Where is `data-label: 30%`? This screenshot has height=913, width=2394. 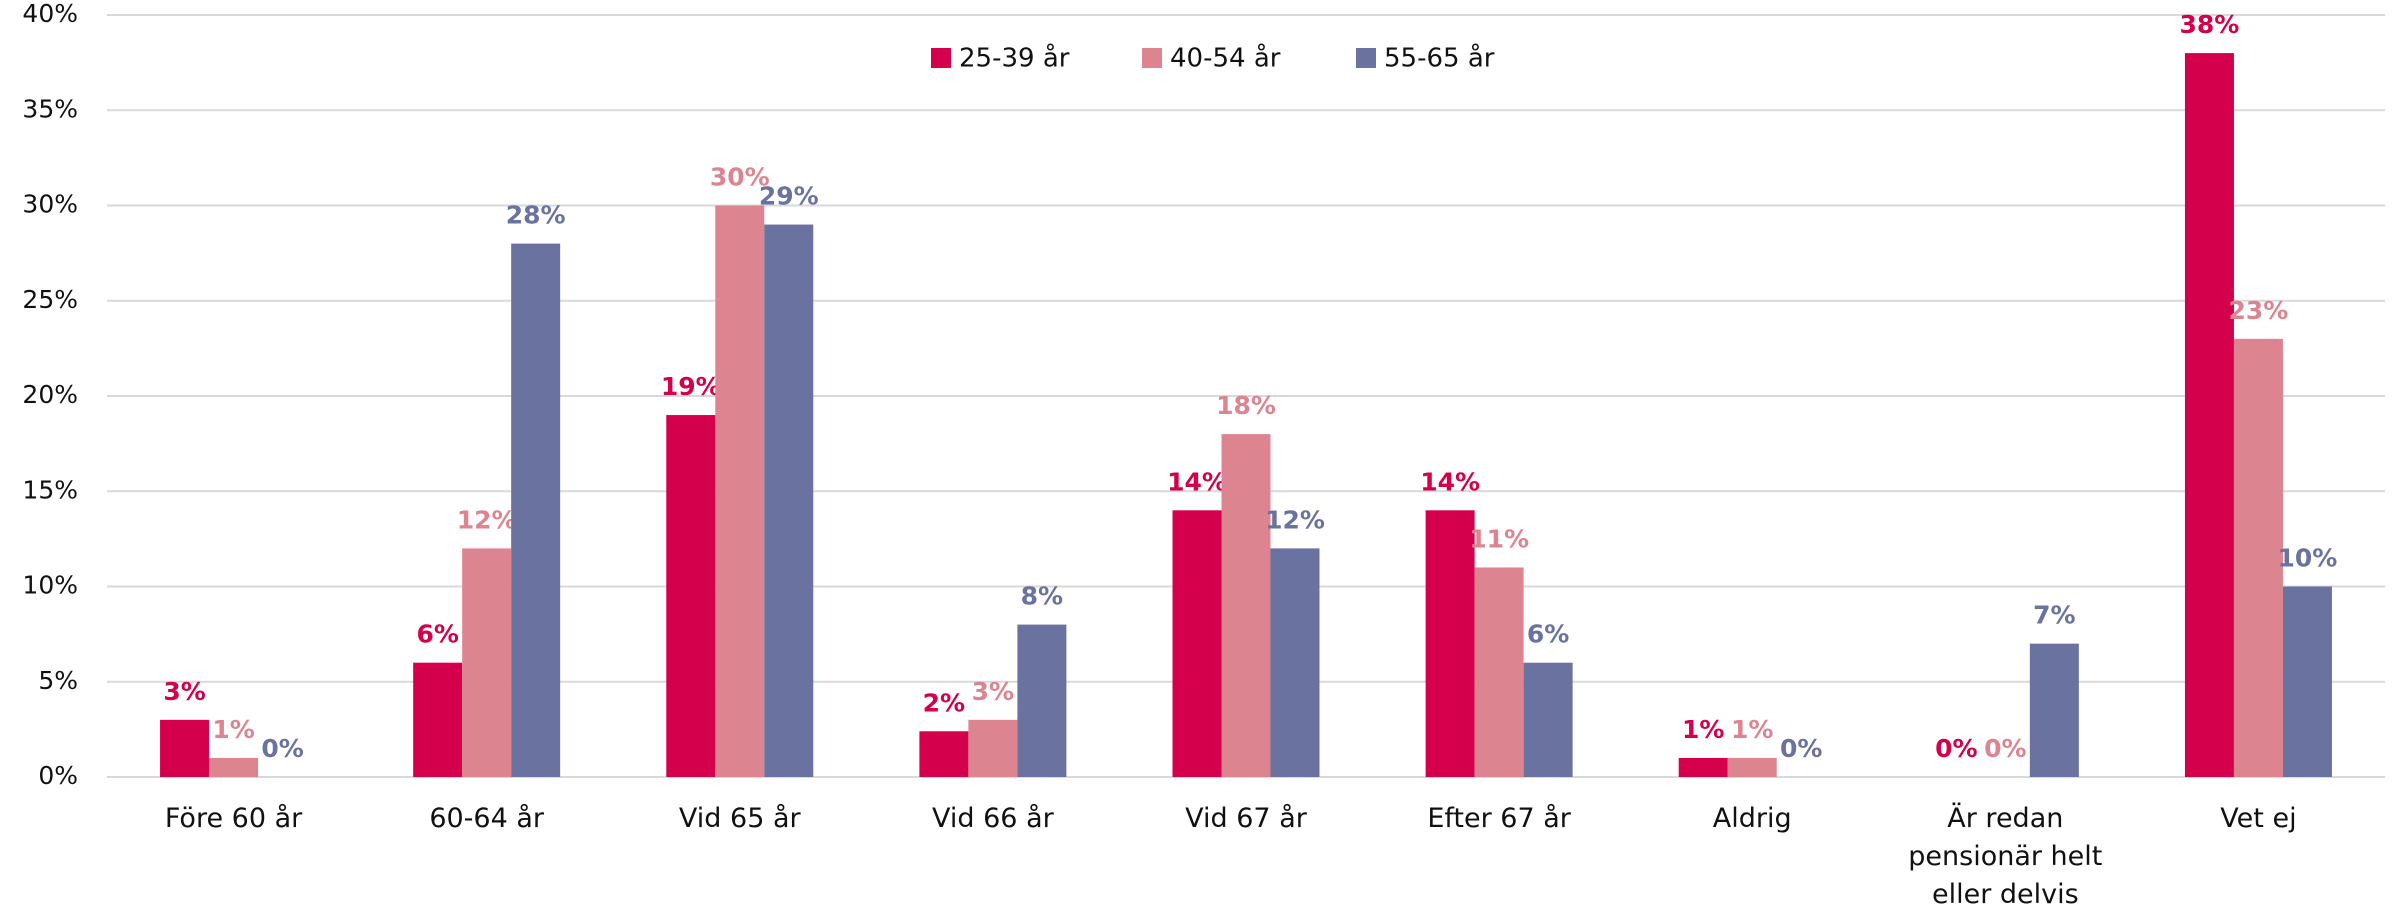 data-label: 30% is located at coordinates (740, 177).